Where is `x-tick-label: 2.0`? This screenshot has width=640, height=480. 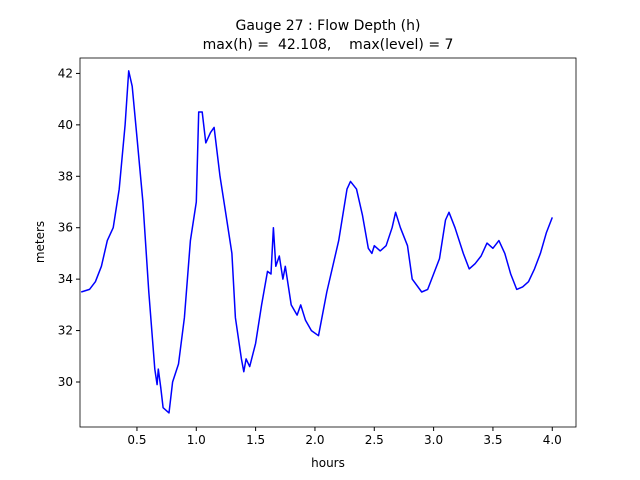 x-tick-label: 2.0 is located at coordinates (314, 440).